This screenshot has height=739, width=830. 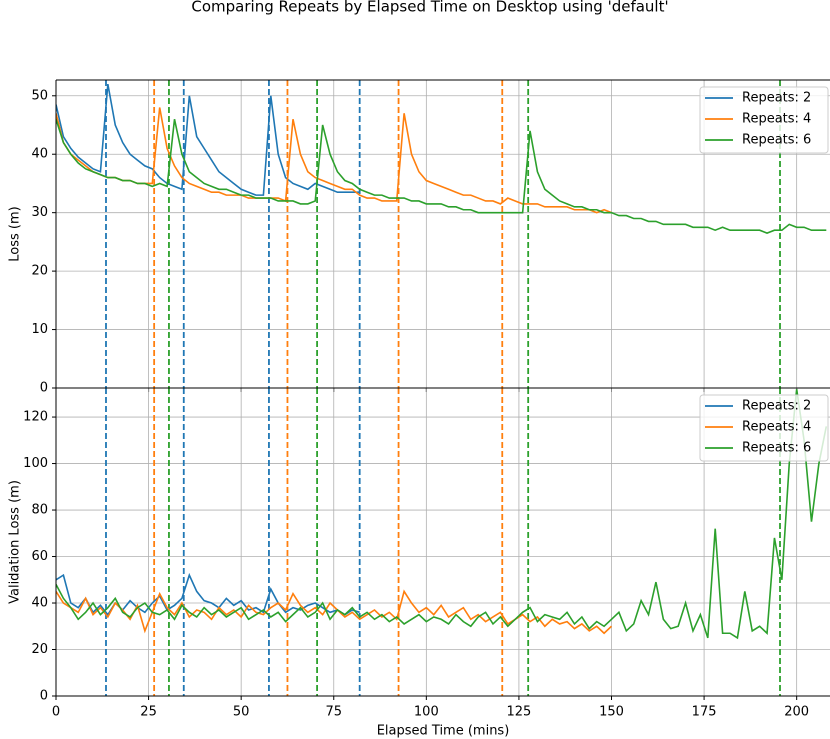 What do you see at coordinates (35, 417) in the screenshot?
I see `y-tick-label: 120` at bounding box center [35, 417].